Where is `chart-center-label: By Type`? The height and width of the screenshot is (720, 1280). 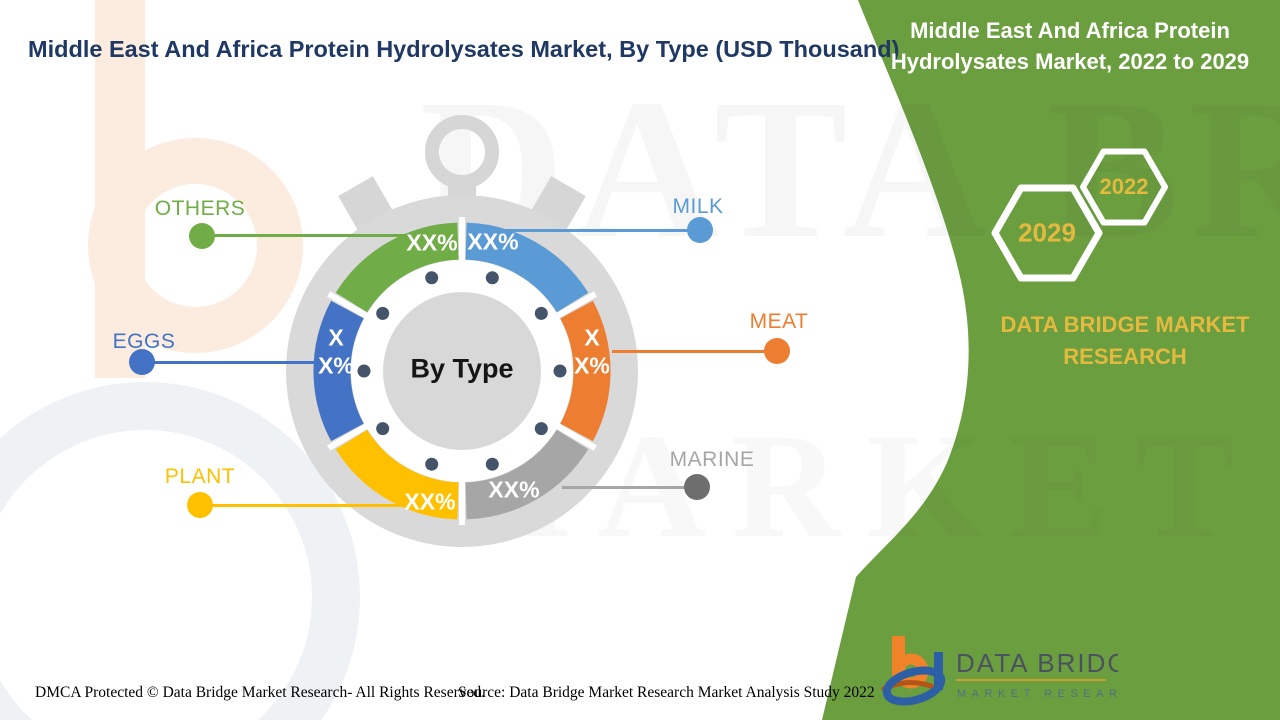 chart-center-label: By Type is located at coordinates (462, 368).